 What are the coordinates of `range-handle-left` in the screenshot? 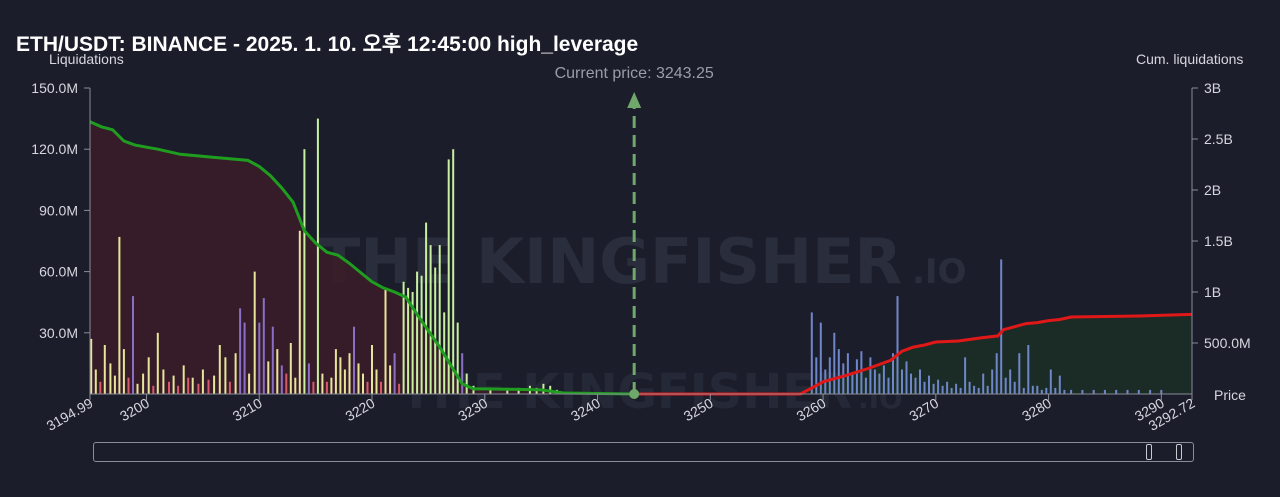 It's located at (1149, 452).